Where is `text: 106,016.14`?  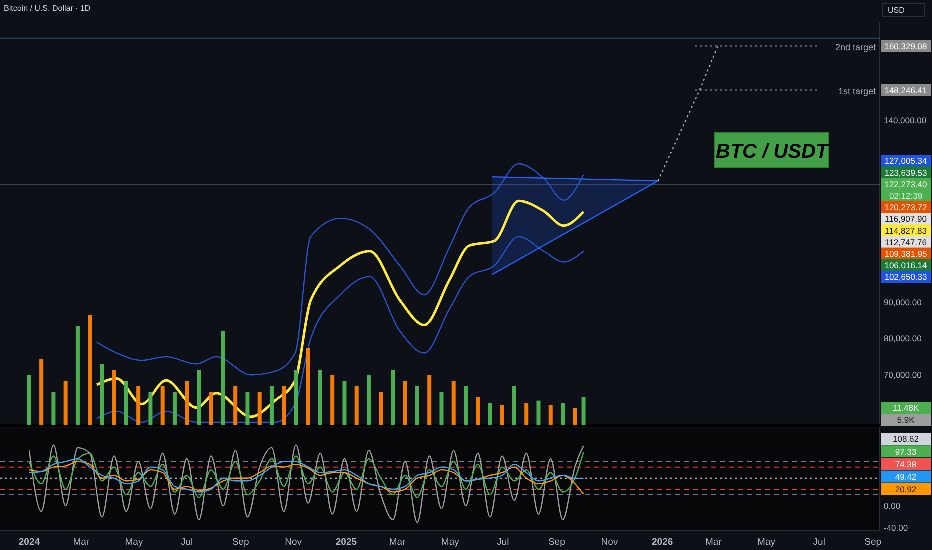 text: 106,016.14 is located at coordinates (906, 265).